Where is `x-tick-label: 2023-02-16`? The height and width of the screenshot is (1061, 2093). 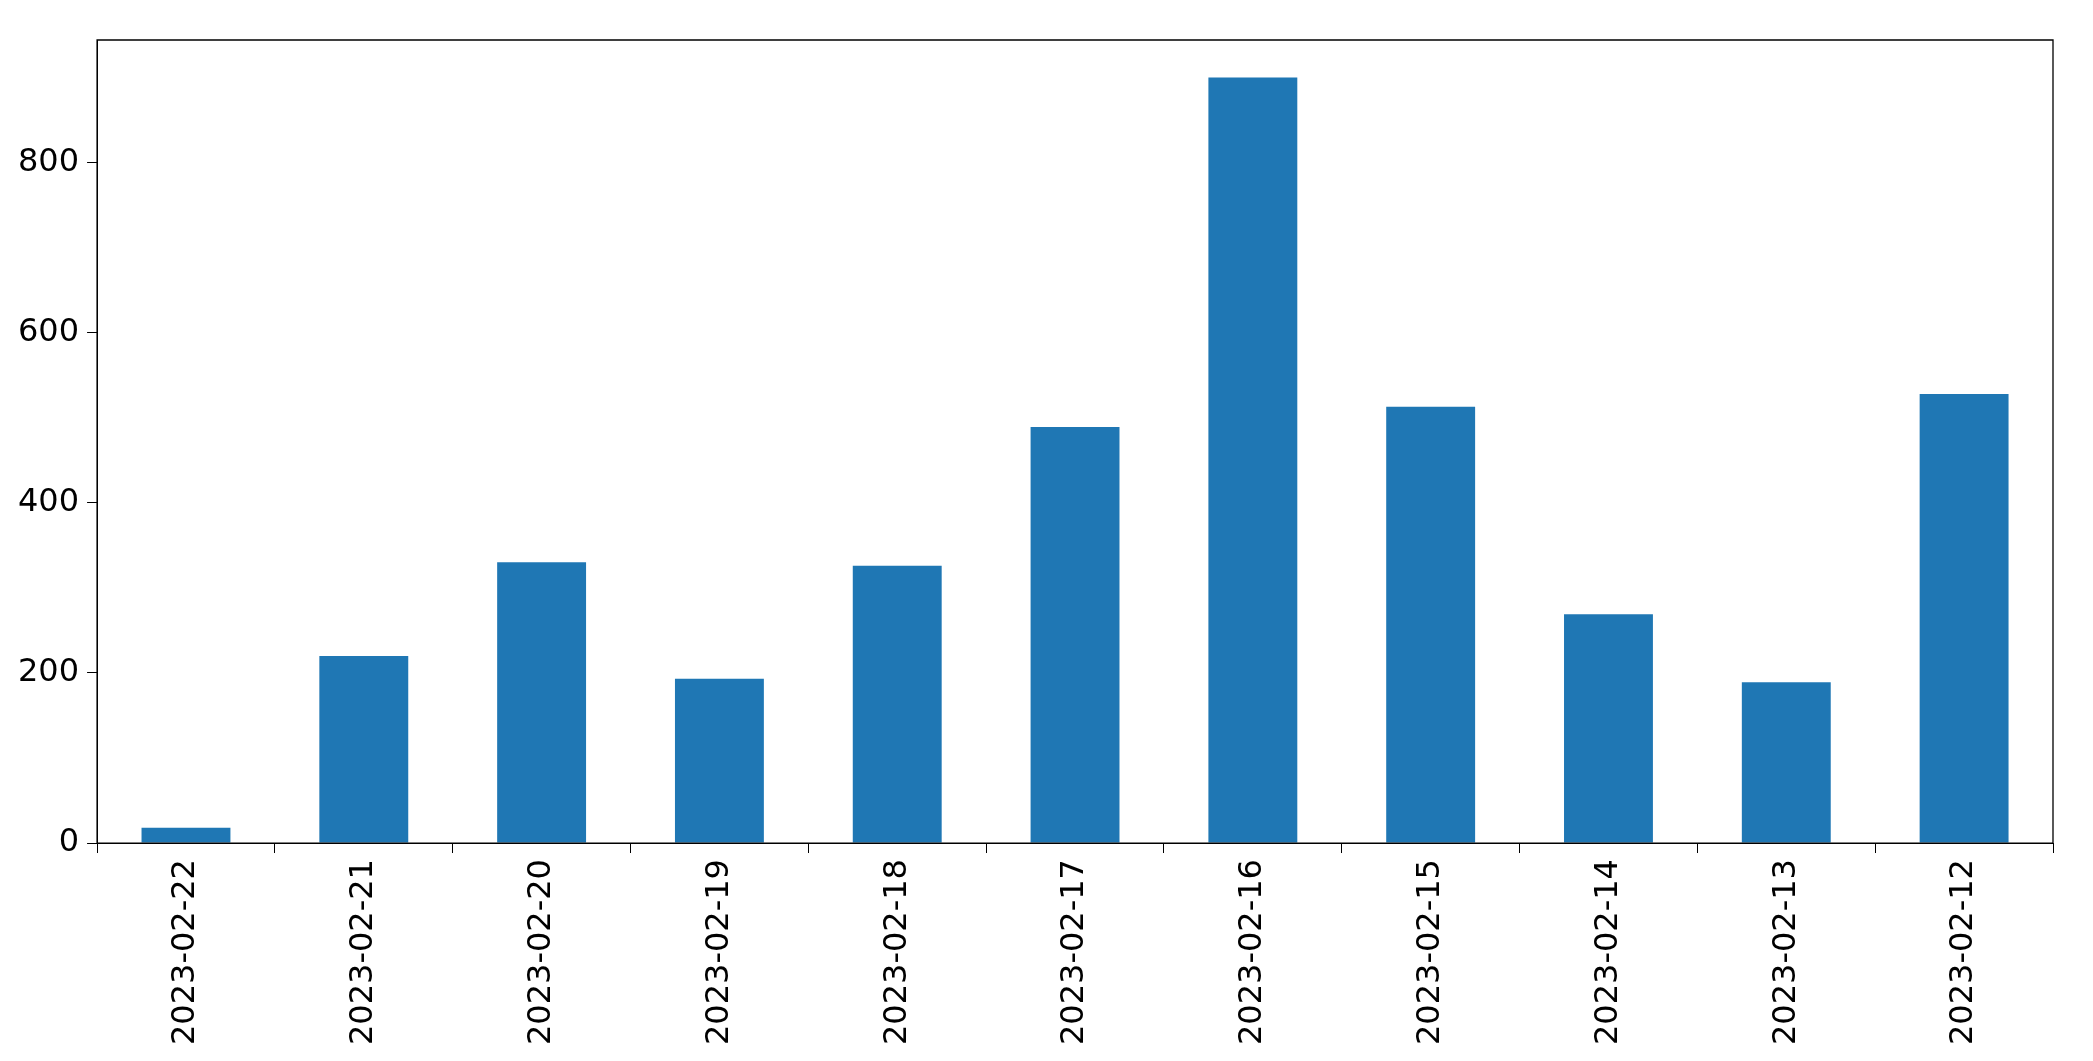 x-tick-label: 2023-02-16 is located at coordinates (1250, 952).